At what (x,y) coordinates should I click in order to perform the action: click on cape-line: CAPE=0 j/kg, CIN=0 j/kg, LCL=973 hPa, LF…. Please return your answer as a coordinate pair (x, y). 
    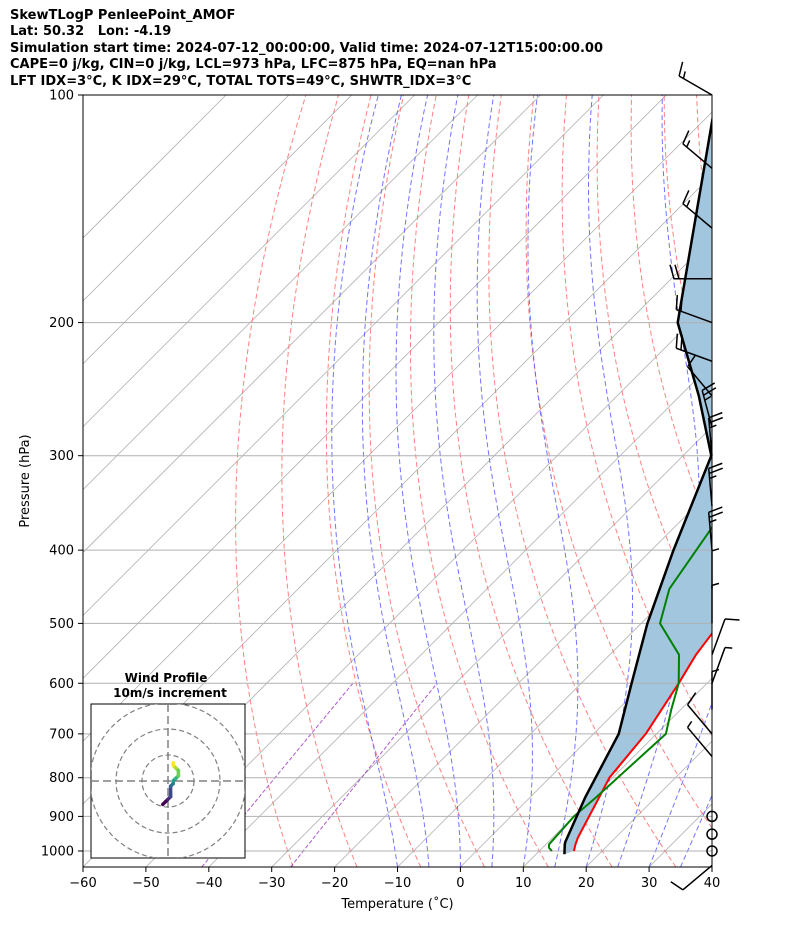
    Looking at the image, I should click on (253, 65).